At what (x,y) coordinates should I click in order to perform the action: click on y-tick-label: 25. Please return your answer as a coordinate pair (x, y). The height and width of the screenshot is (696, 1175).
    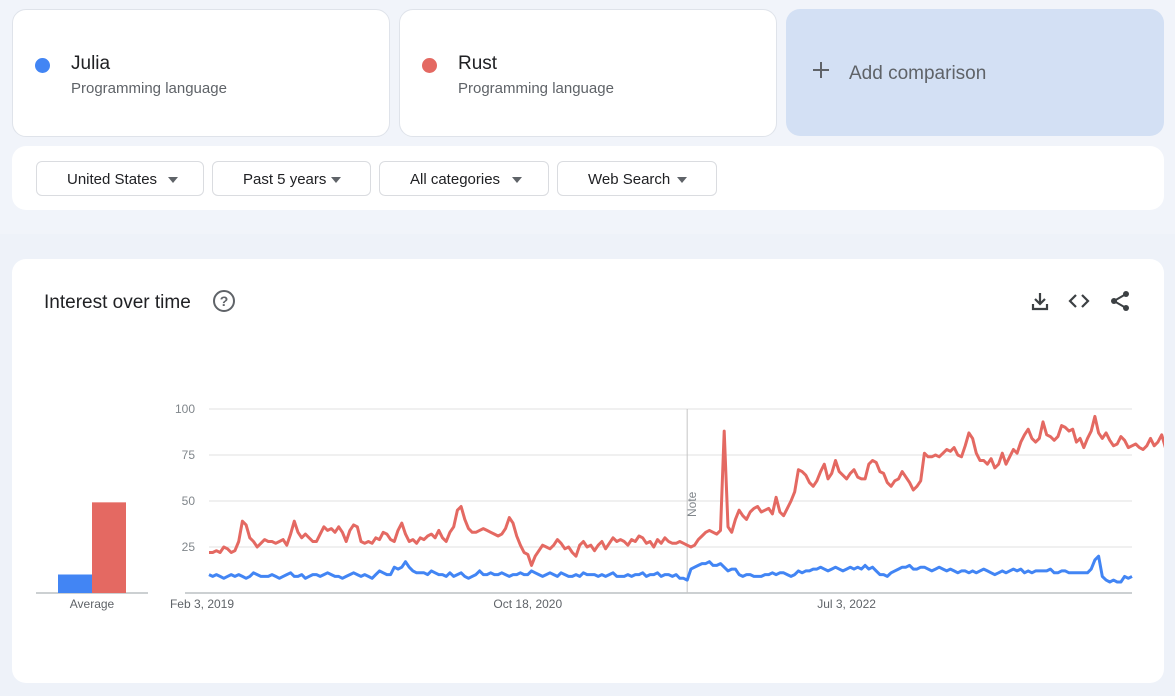
    Looking at the image, I should click on (189, 547).